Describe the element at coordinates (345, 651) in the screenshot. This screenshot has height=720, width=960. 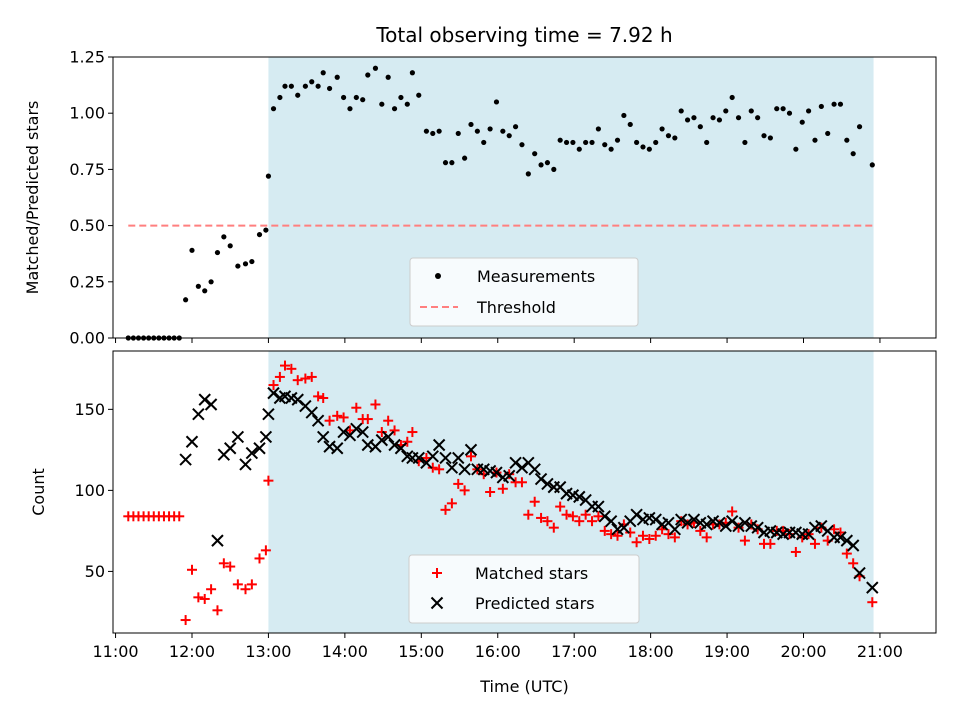
I see `x-tick-label: 14:00` at that location.